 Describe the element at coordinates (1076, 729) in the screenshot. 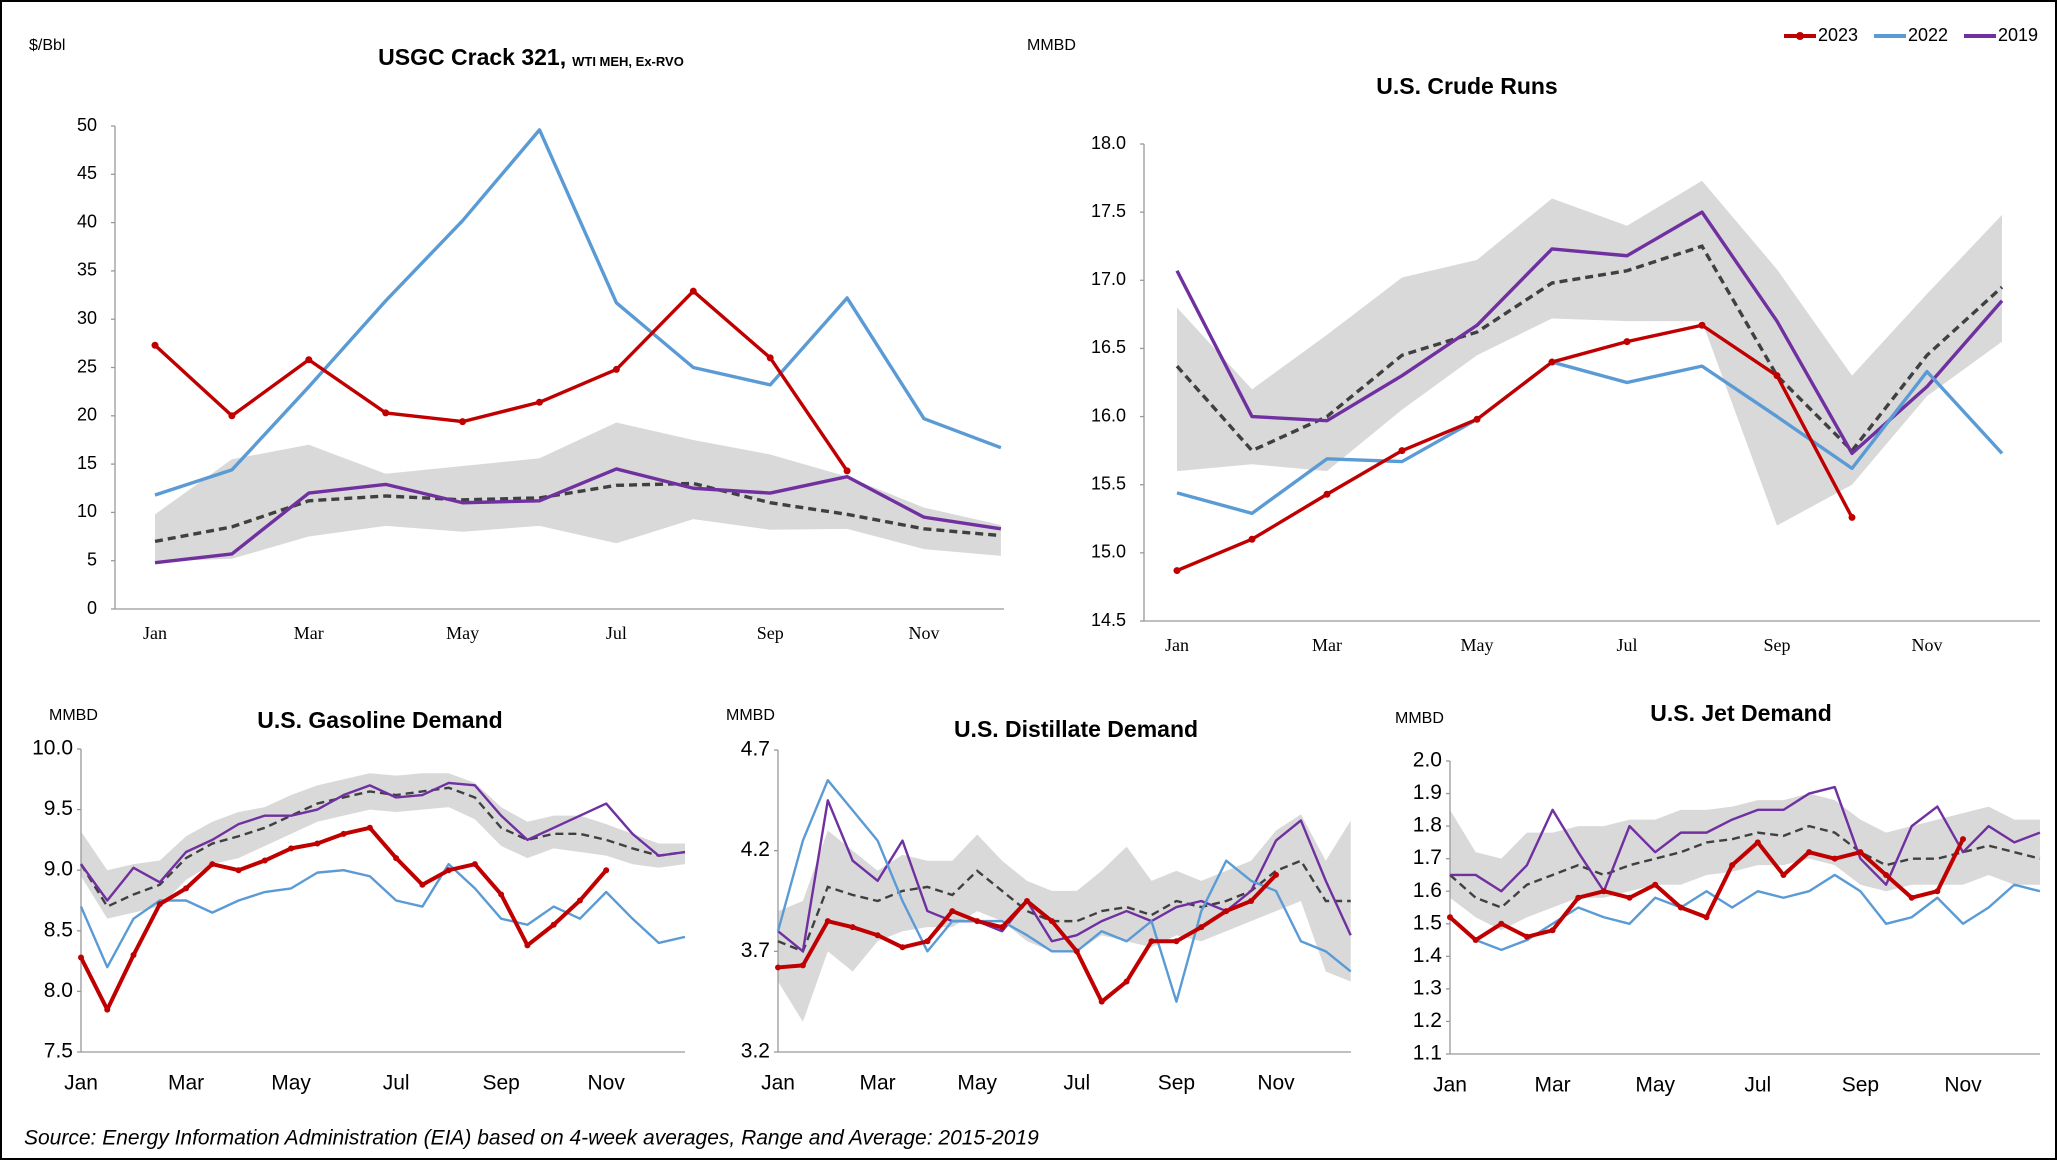

I see `chart-title: U.S. Distillate Demand` at that location.